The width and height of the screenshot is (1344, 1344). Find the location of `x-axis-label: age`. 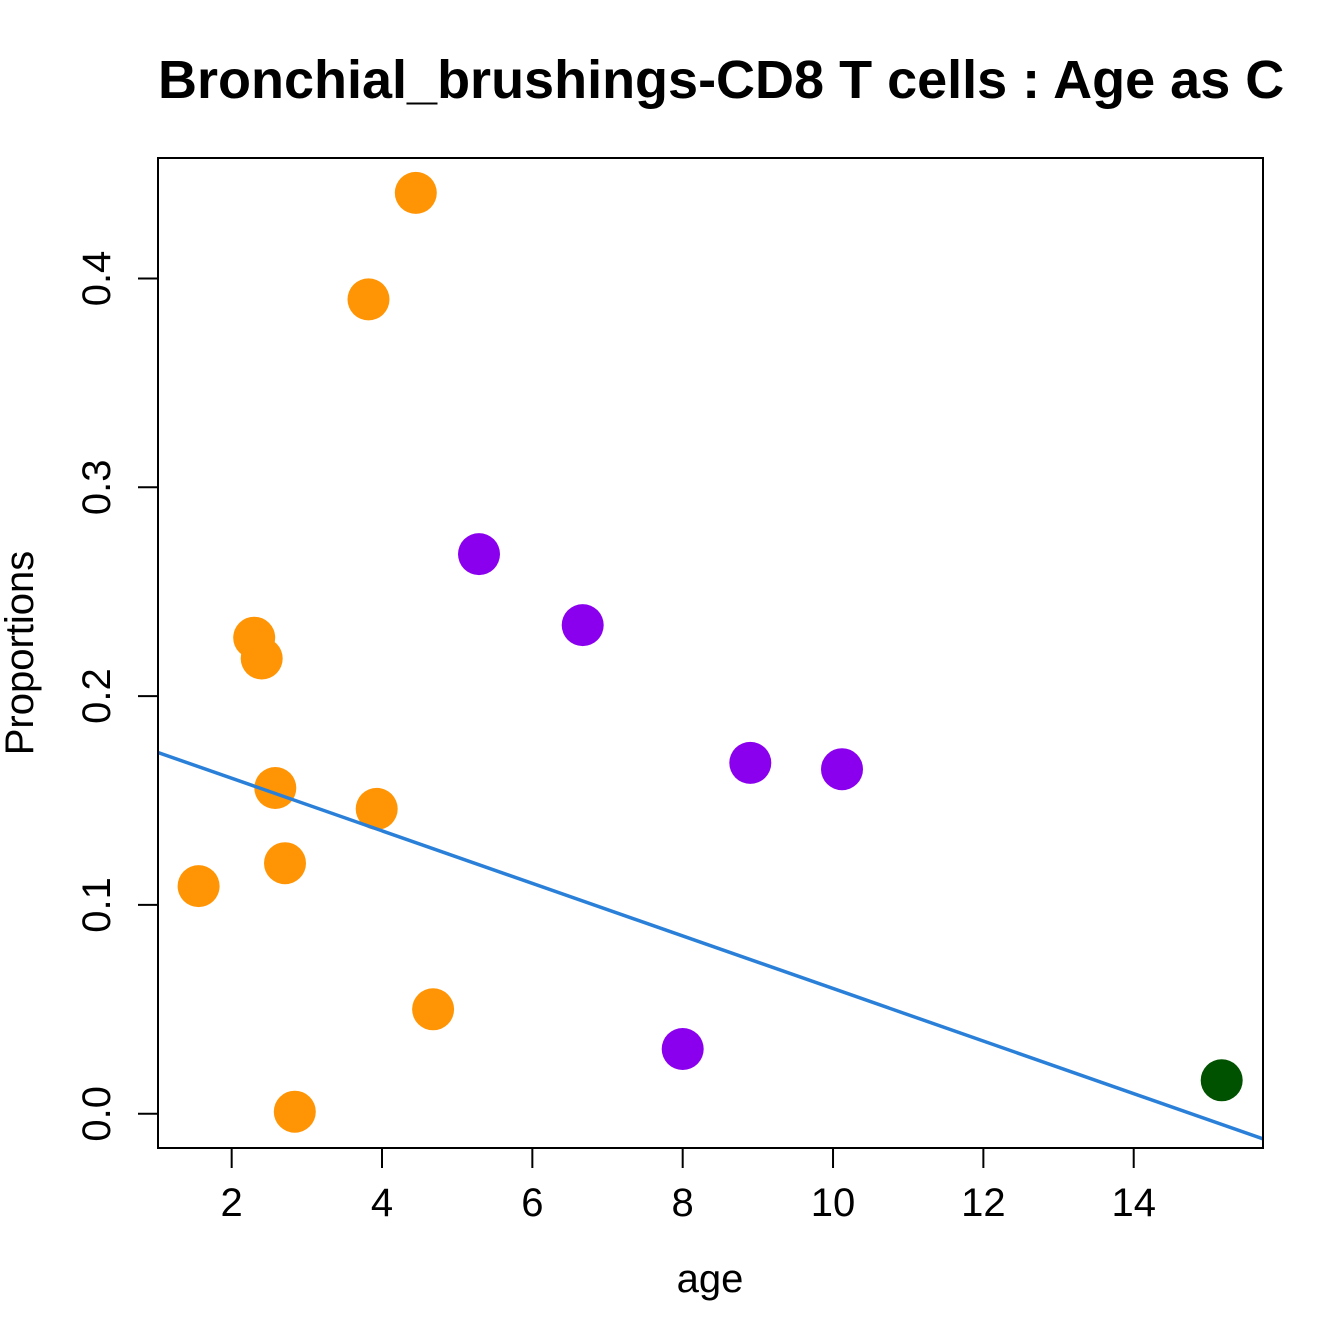

x-axis-label: age is located at coordinates (710, 1279).